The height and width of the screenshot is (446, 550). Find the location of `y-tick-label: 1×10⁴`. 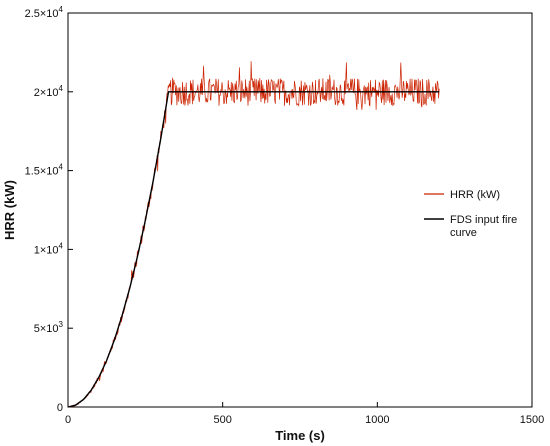

y-tick-label: 1×10⁴ is located at coordinates (49, 248).